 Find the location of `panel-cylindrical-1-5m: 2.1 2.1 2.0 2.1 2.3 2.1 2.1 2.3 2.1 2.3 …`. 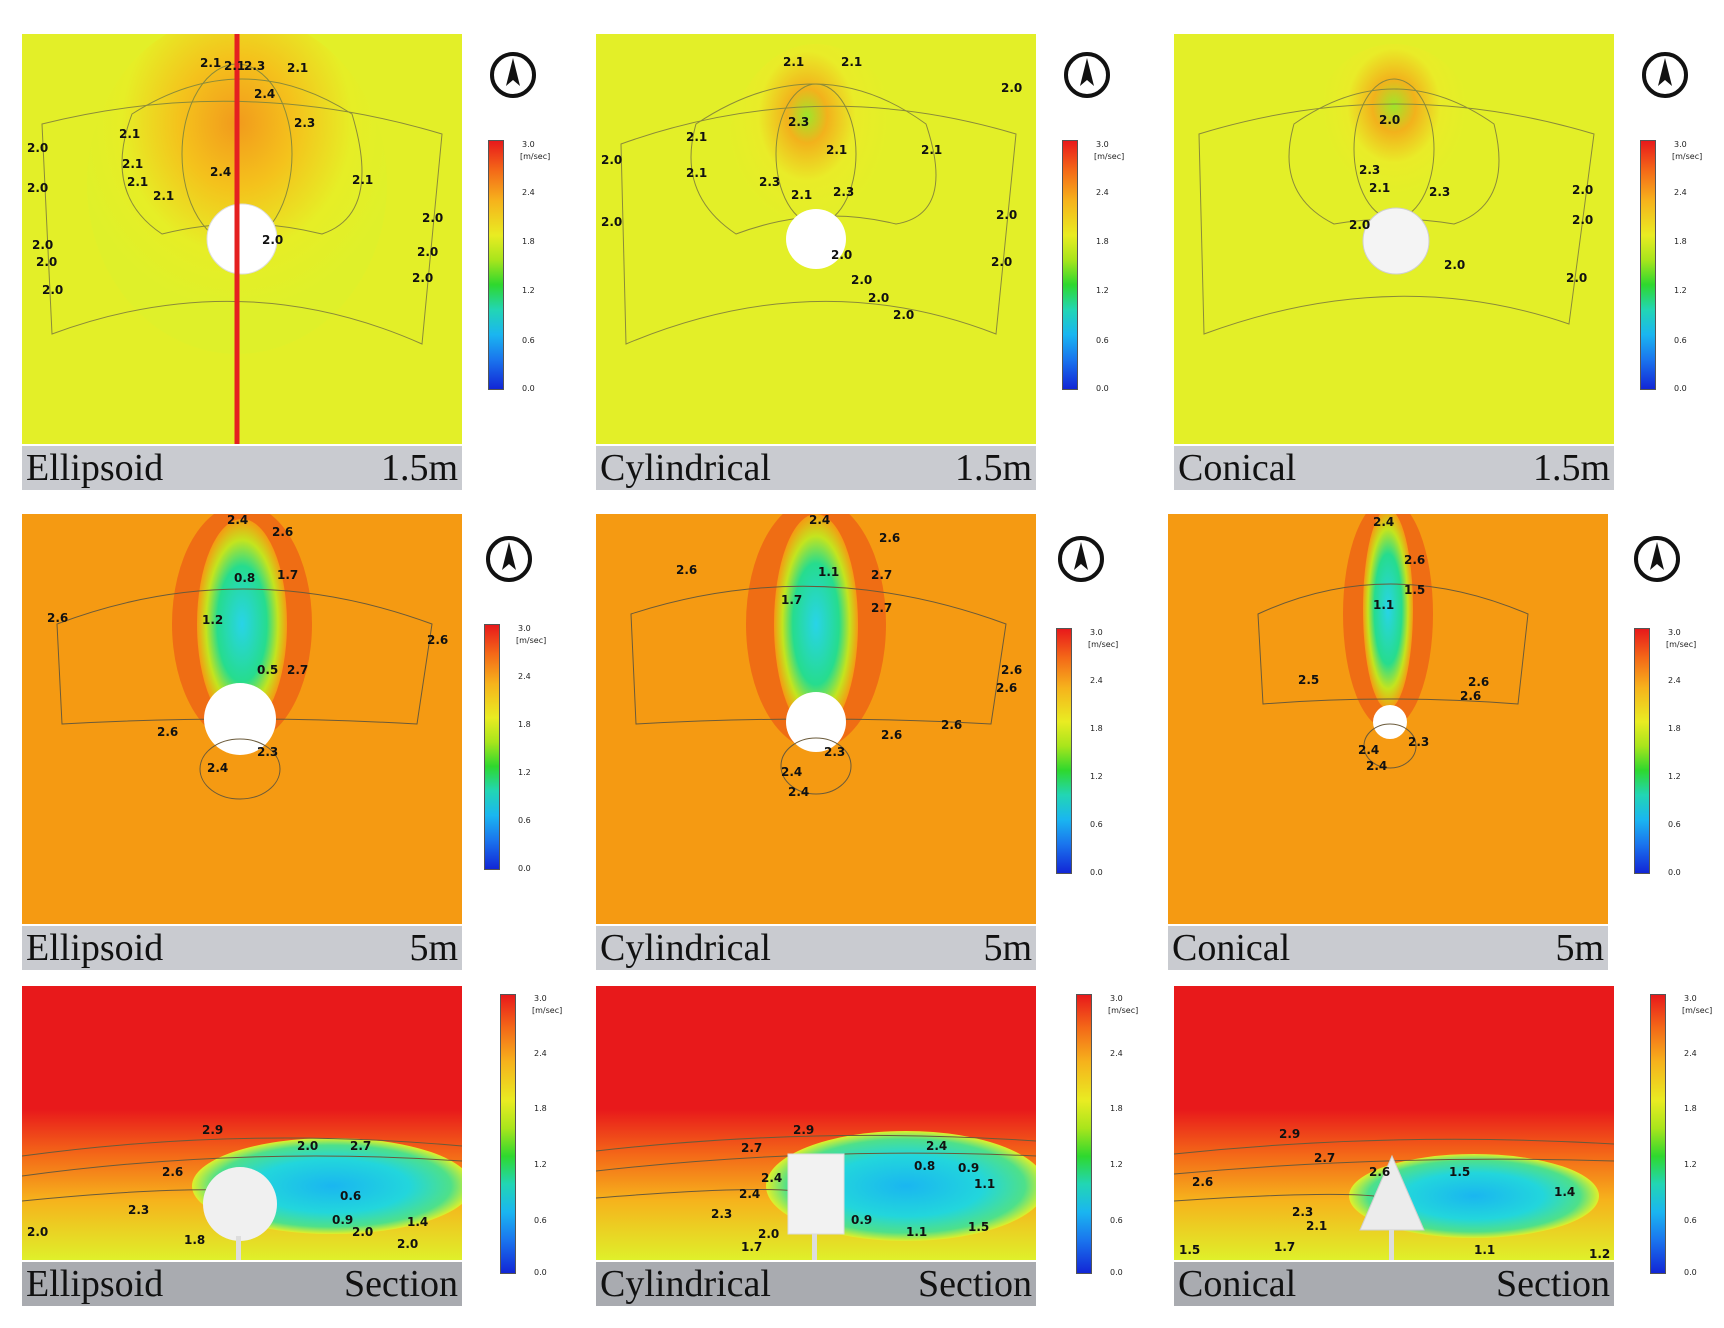

panel-cylindrical-1-5m: 2.1 2.1 2.0 2.1 2.3 2.1 2.1 2.3 2.1 2.3 … is located at coordinates (816, 262).